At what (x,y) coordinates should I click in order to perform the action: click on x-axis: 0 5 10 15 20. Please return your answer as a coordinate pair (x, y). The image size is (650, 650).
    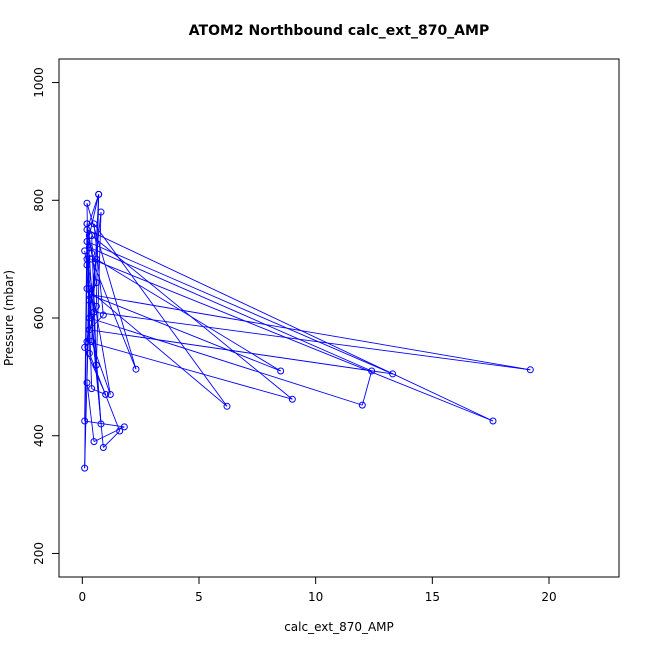
    Looking at the image, I should click on (318, 590).